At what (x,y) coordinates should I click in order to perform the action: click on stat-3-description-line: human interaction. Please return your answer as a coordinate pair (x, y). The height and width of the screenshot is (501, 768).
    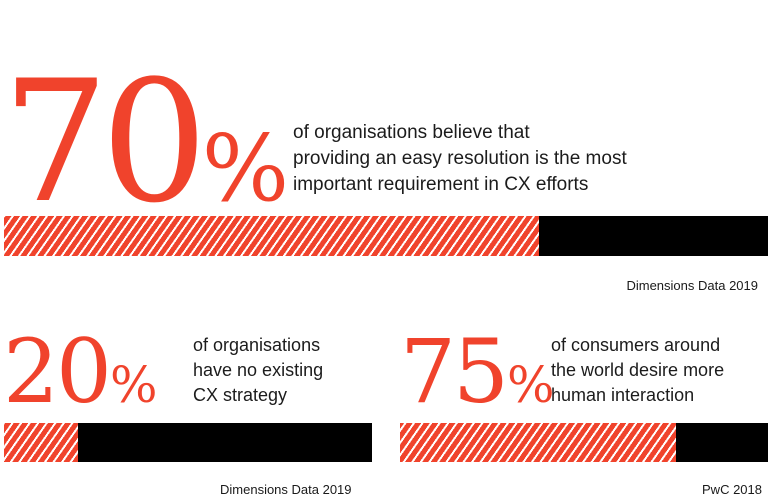
    Looking at the image, I should click on (623, 395).